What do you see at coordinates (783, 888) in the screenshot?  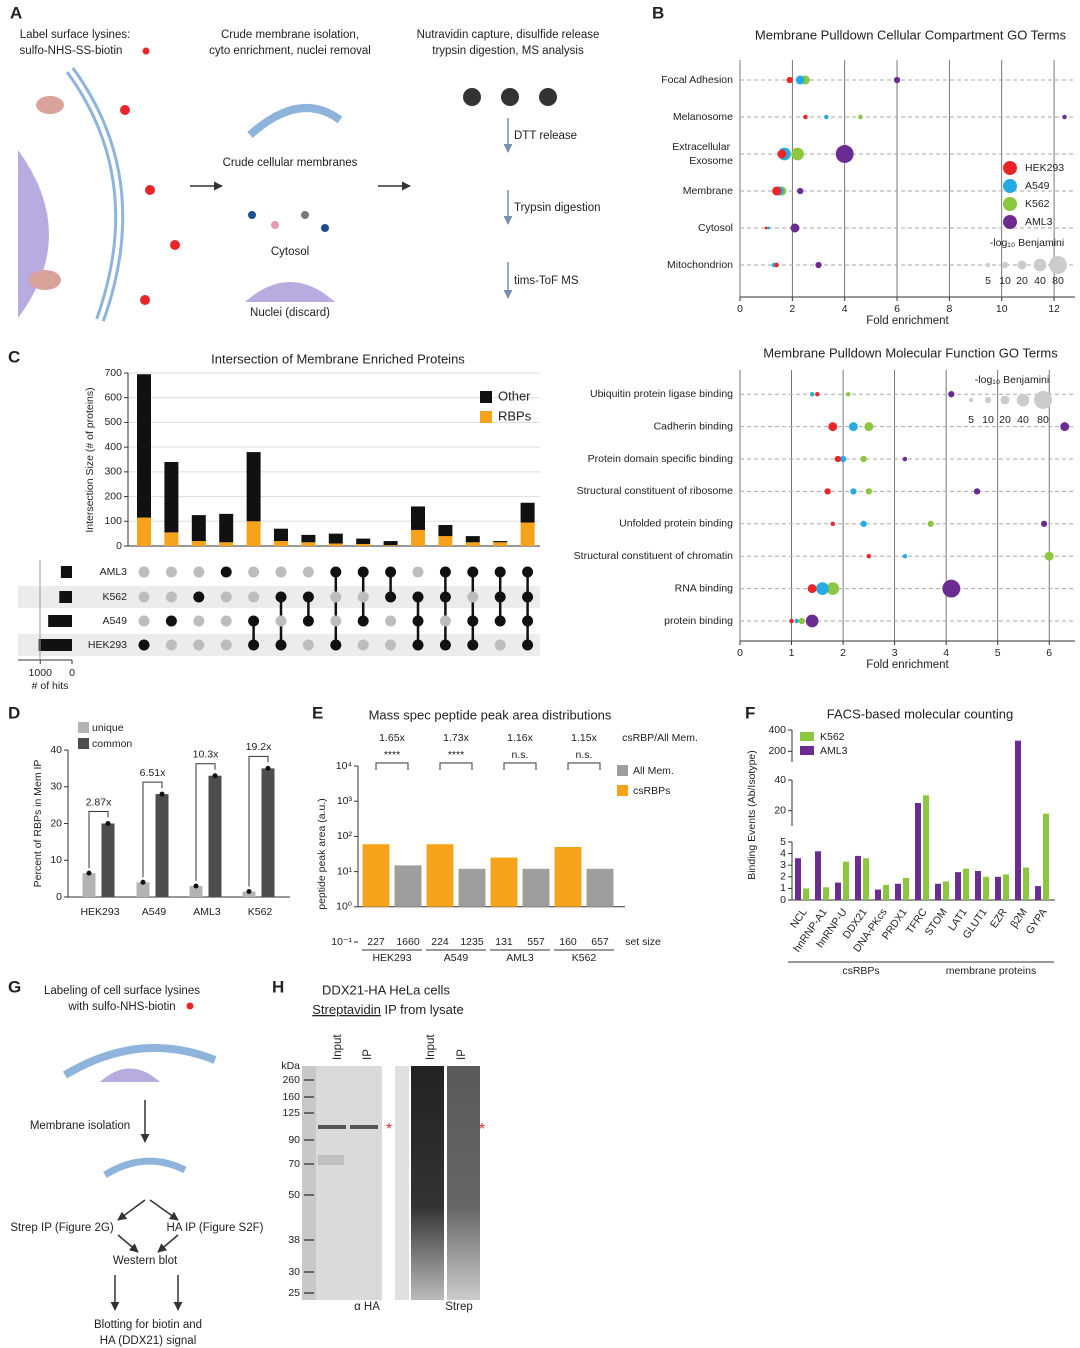 I see `y-tick-label: 1` at bounding box center [783, 888].